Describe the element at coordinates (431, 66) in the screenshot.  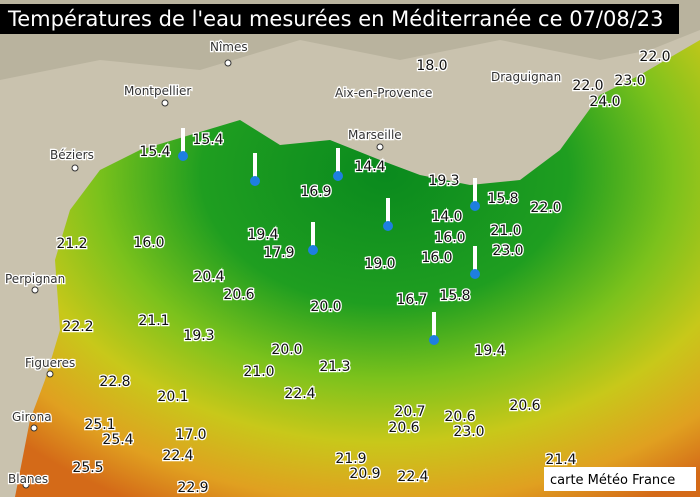
I see `temperature-label: 18.0` at that location.